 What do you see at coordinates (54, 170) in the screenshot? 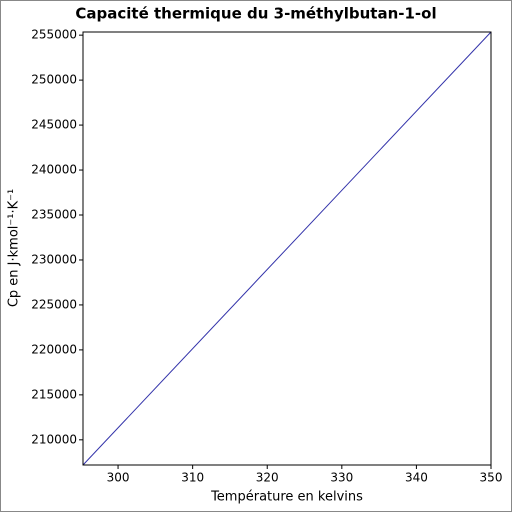
I see `y-tick-label: 240000` at bounding box center [54, 170].